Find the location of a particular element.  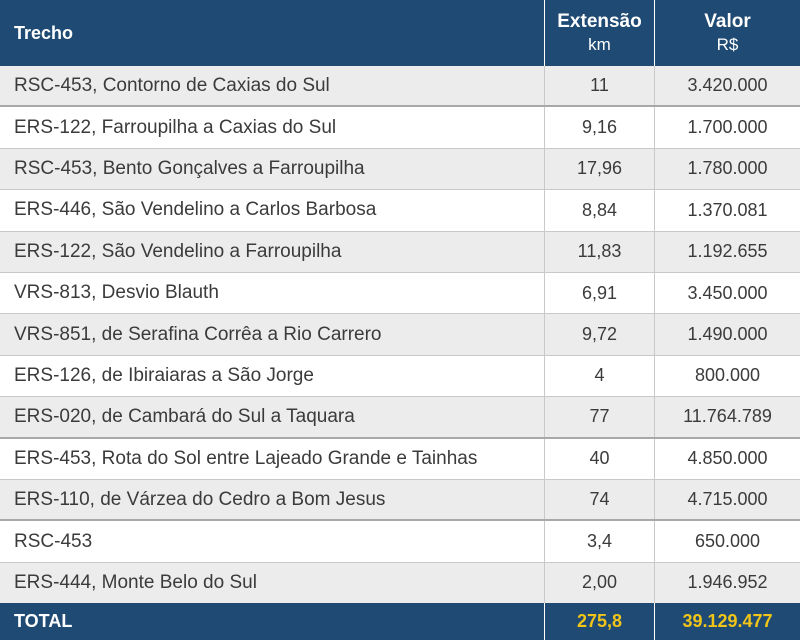

table-row: RSC-453 3,4 650.000 is located at coordinates (400, 542).